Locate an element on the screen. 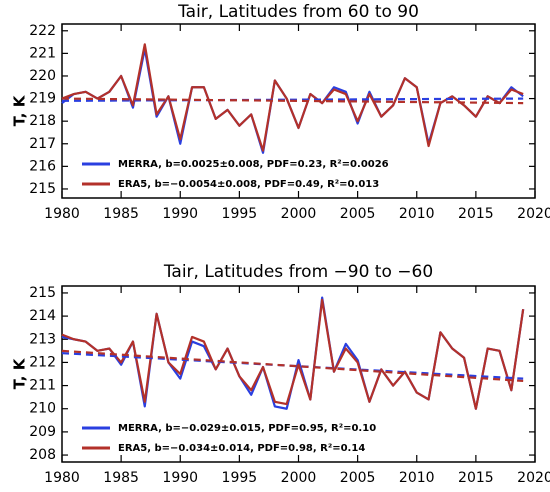 The height and width of the screenshot is (492, 550). y-tick-label: 214 is located at coordinates (42, 316).